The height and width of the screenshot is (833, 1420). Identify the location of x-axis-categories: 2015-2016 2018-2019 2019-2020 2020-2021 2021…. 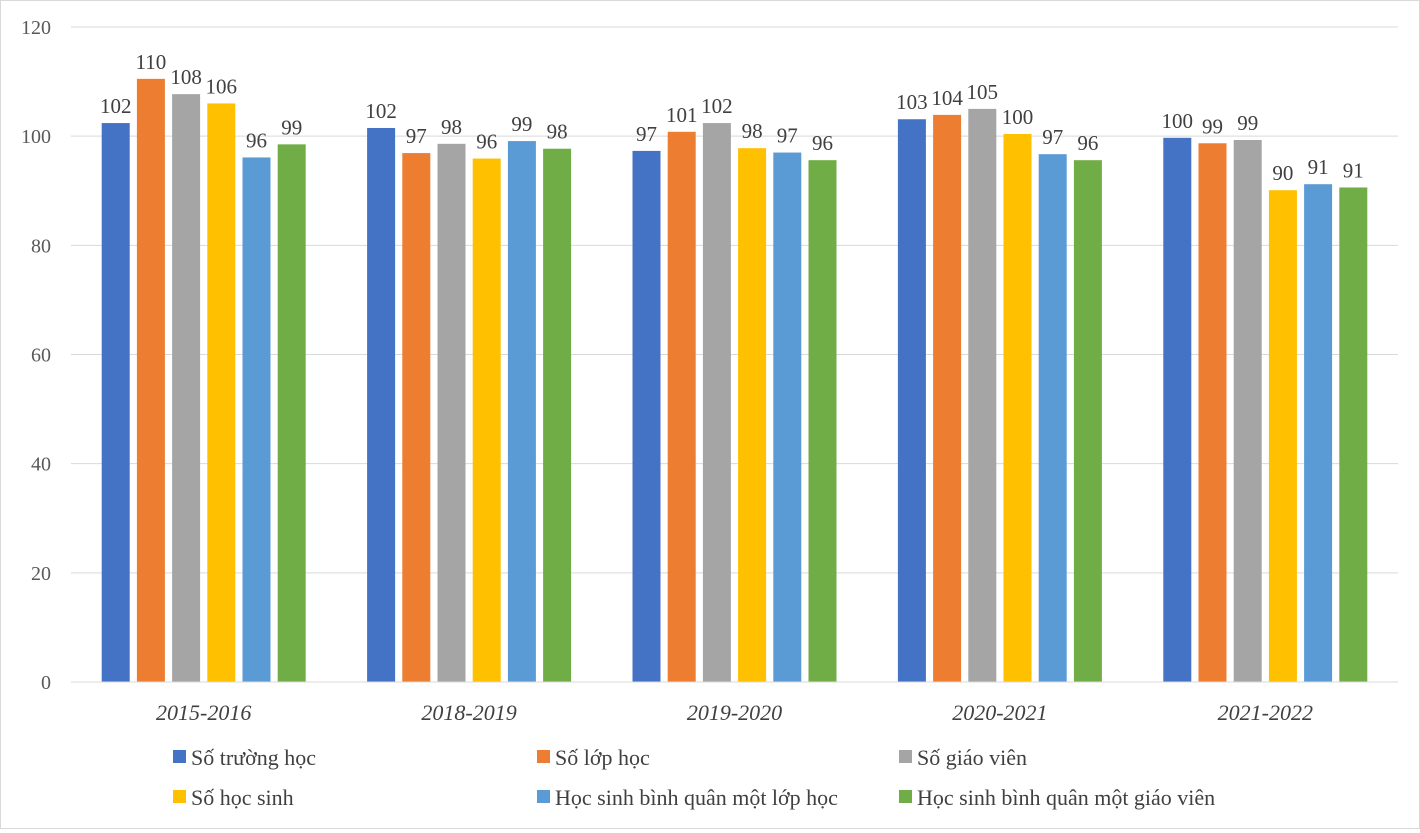
(734, 712).